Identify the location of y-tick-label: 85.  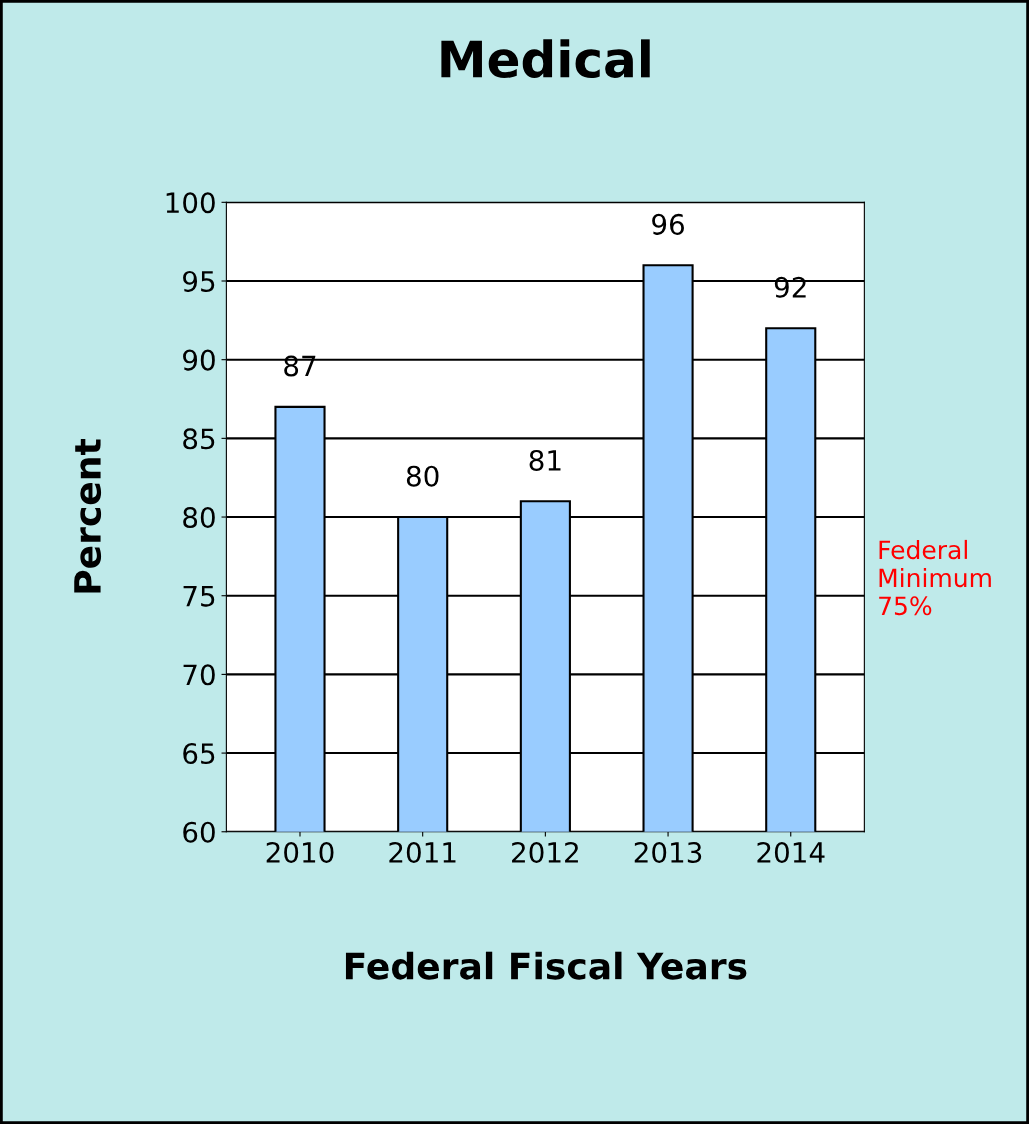
(199, 439).